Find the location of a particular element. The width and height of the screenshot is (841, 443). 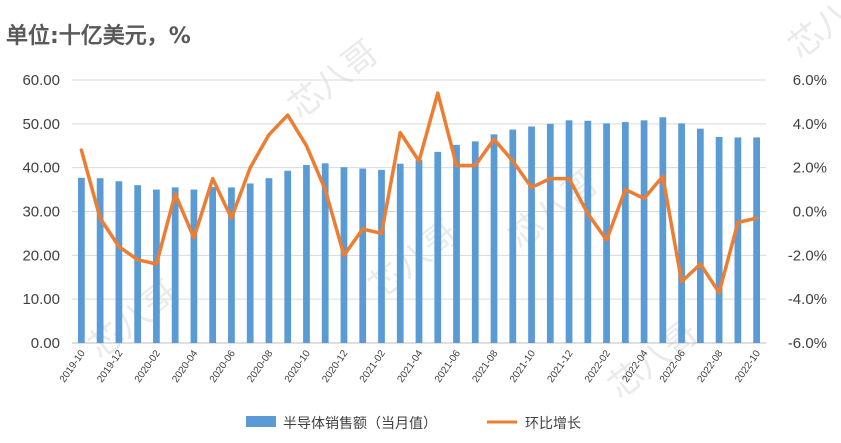

x-tick-label: 2021-04 is located at coordinates (410, 366).